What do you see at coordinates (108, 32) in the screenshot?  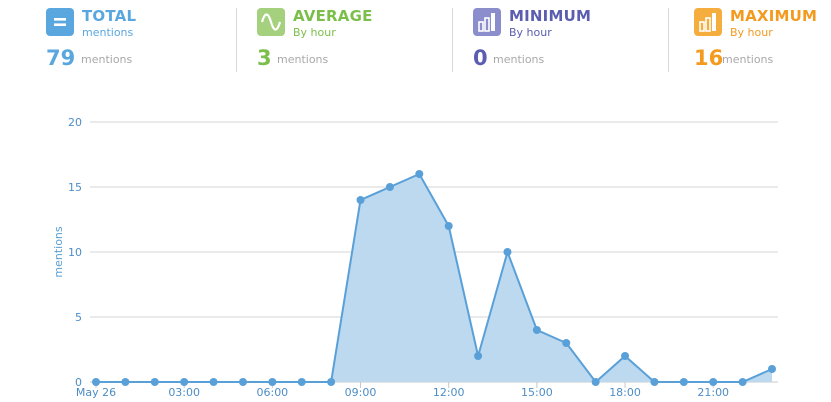 I see `stat-subtitle: mentions` at bounding box center [108, 32].